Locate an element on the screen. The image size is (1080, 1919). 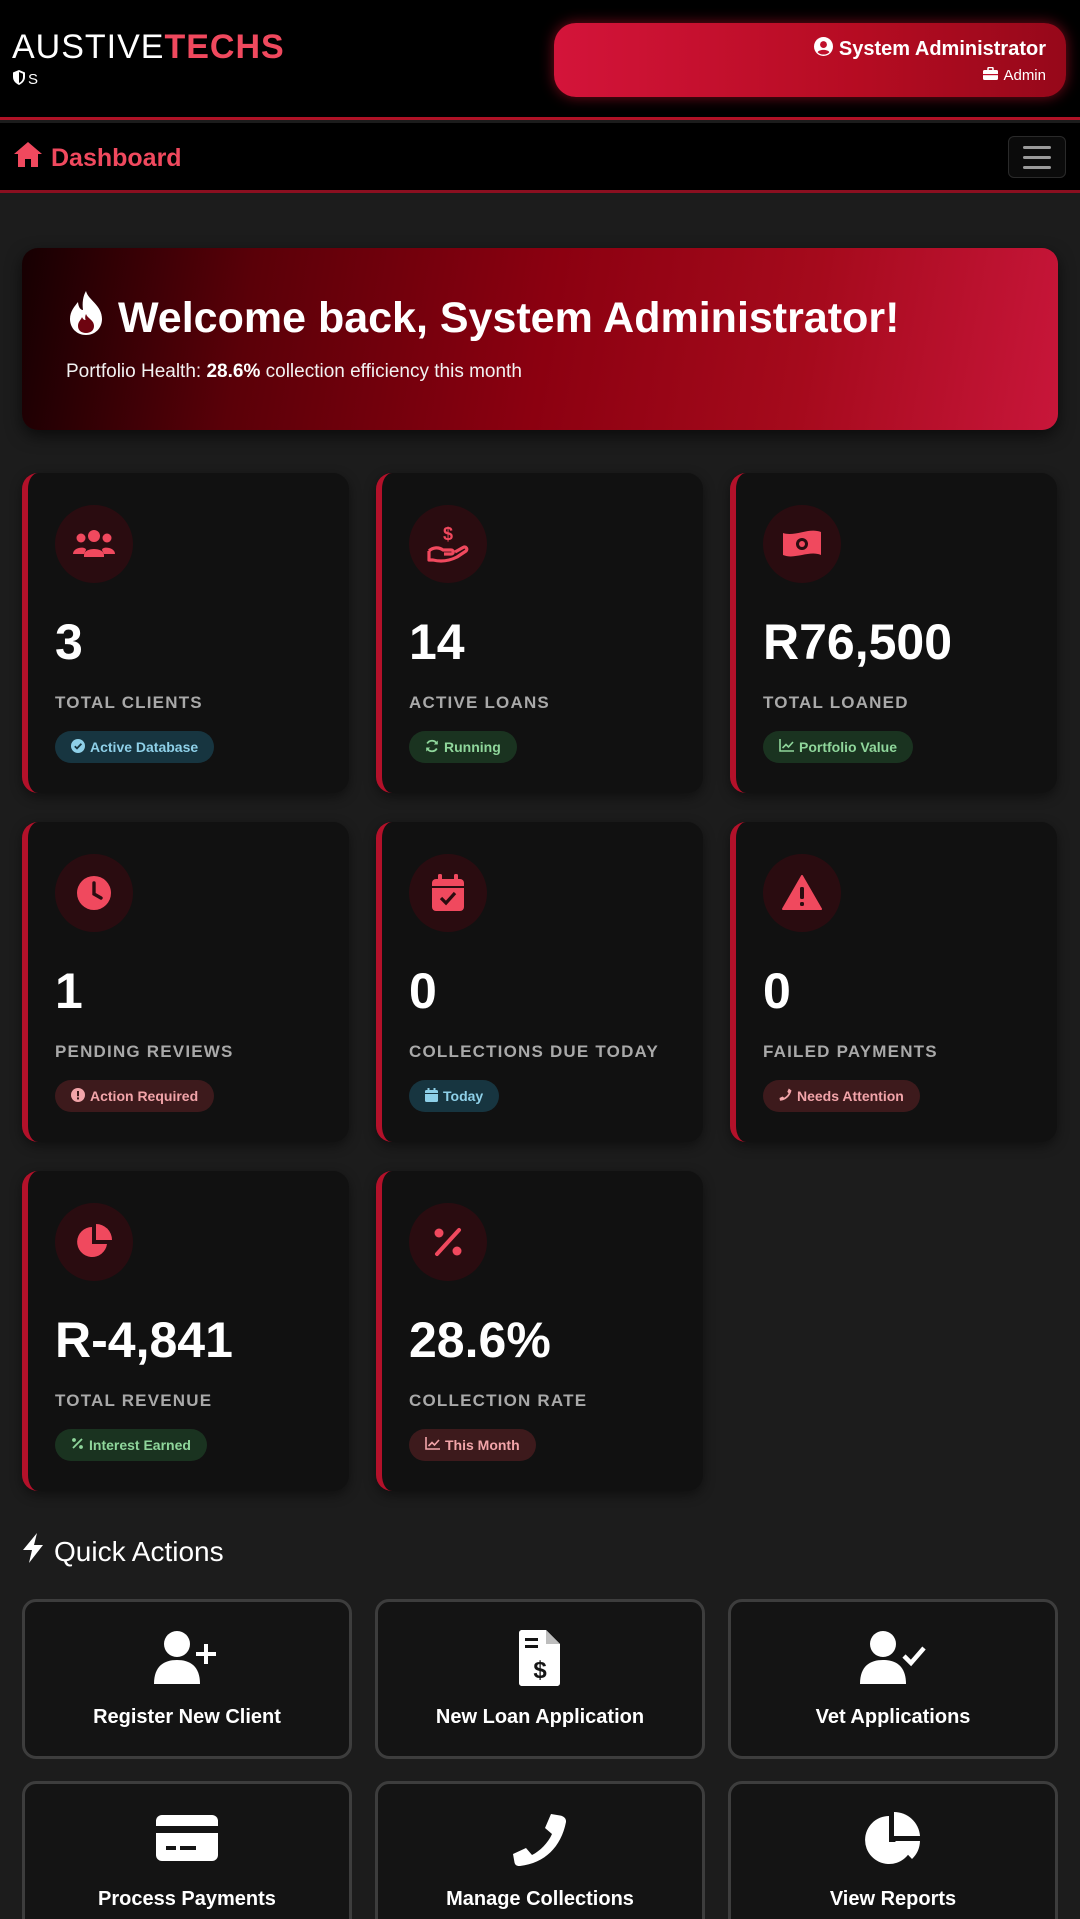
user-check-icon is located at coordinates (893, 1658).